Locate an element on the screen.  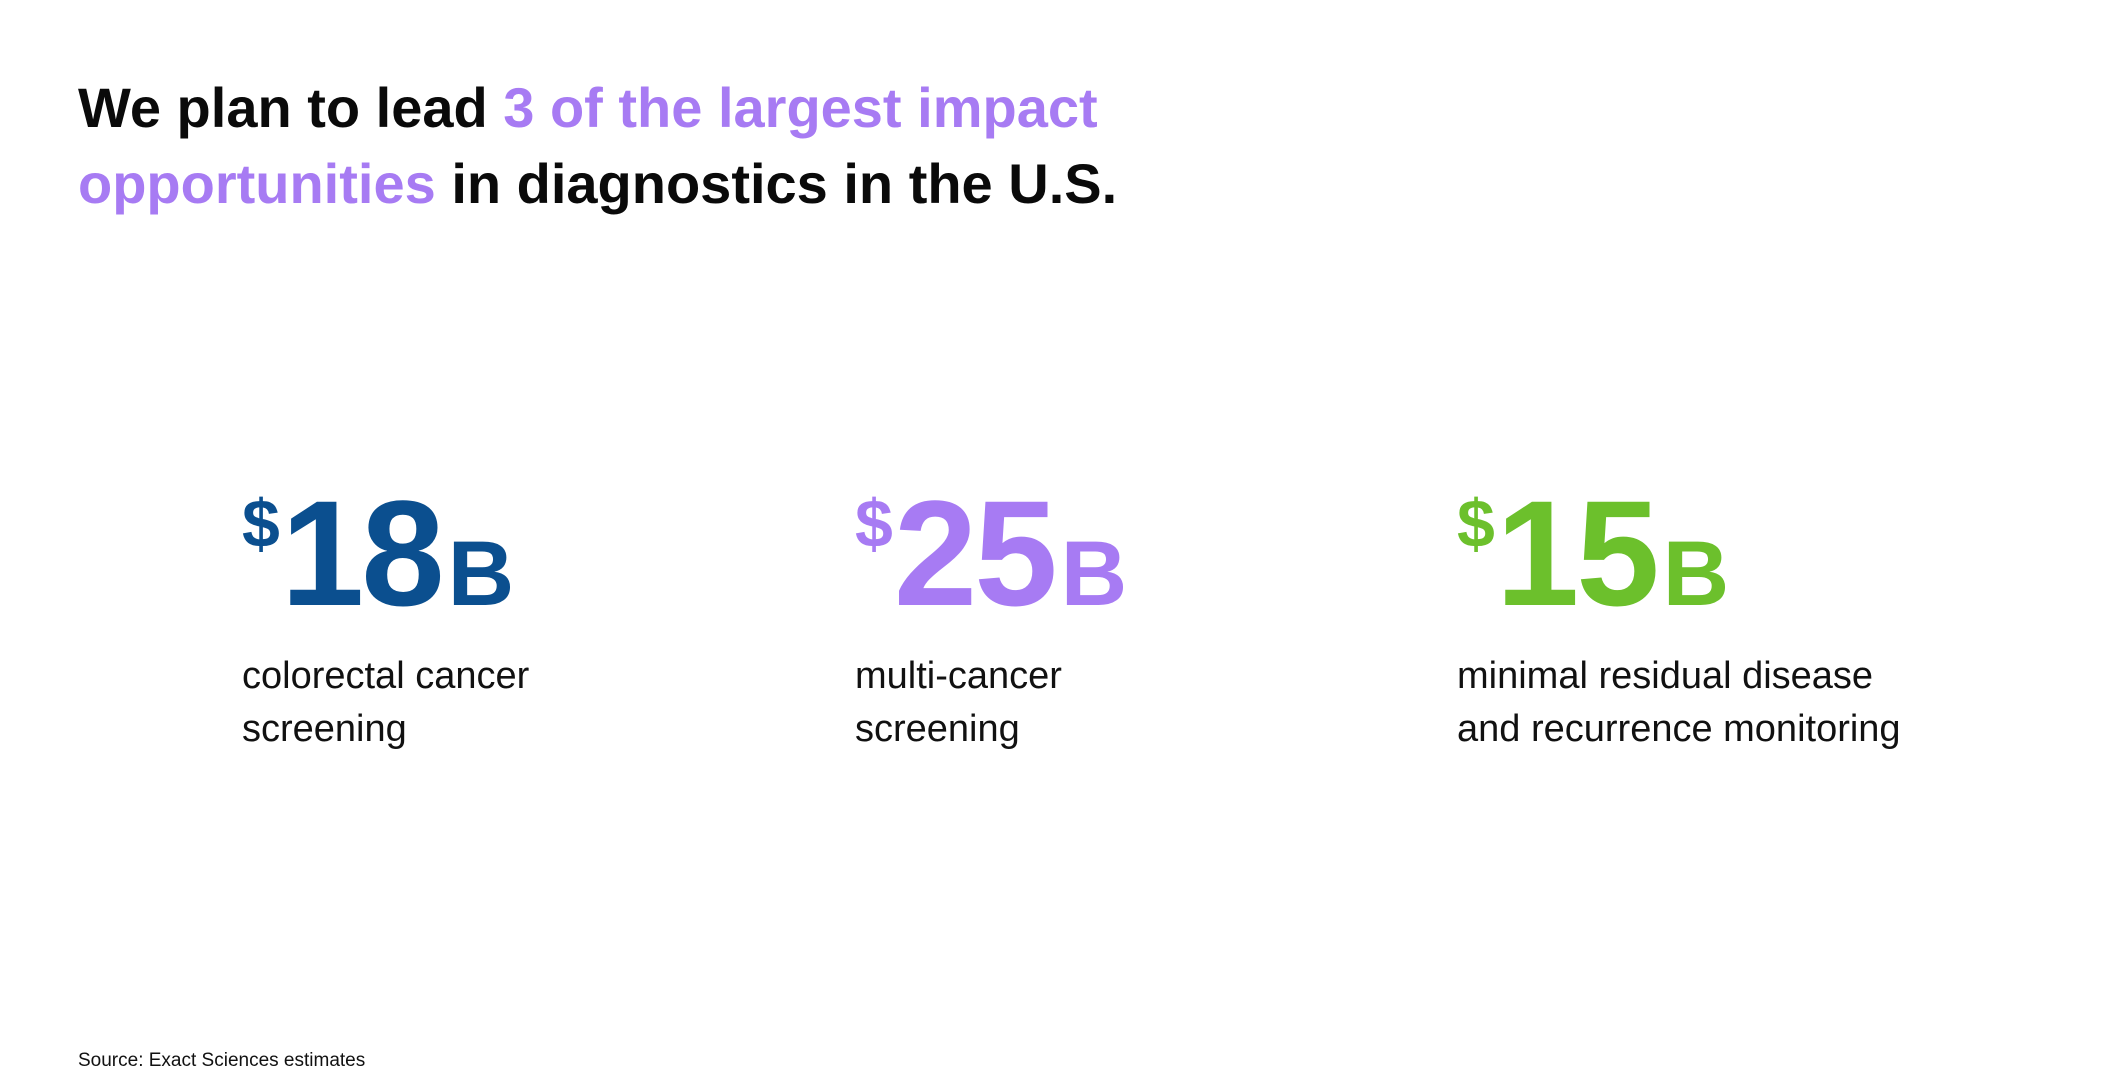
stat: $25B multi-cancer screening is located at coordinates (991, 617).